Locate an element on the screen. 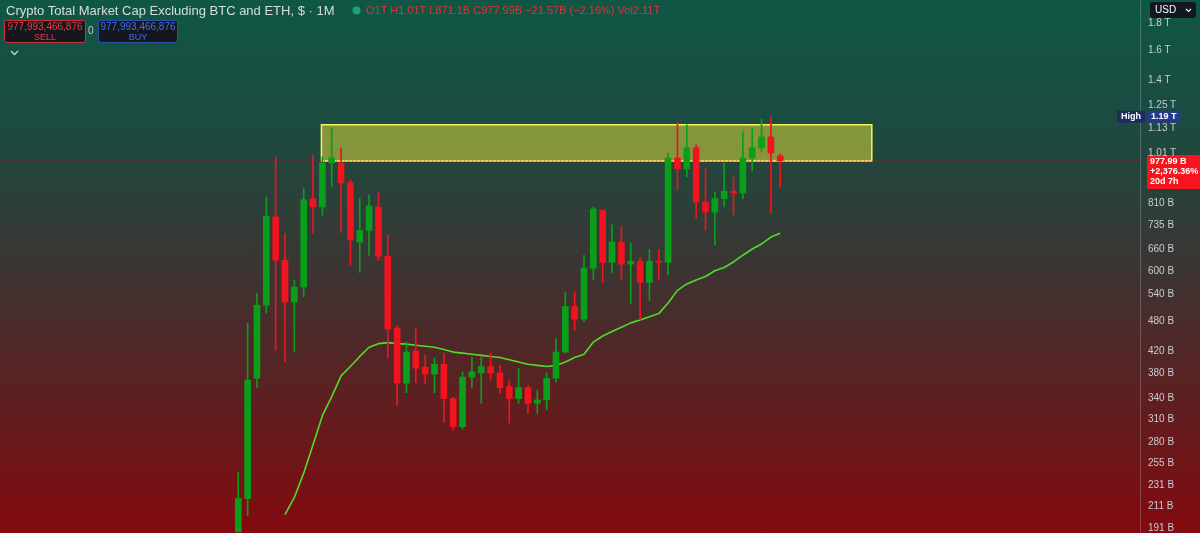  annotation: SELL is located at coordinates (45, 37).